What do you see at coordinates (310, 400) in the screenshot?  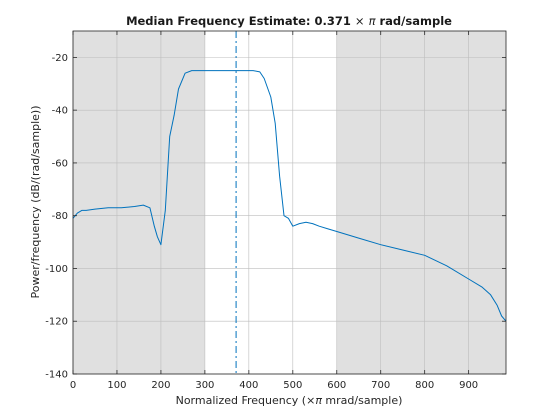 I see `x-axis-label-times: ×` at bounding box center [310, 400].